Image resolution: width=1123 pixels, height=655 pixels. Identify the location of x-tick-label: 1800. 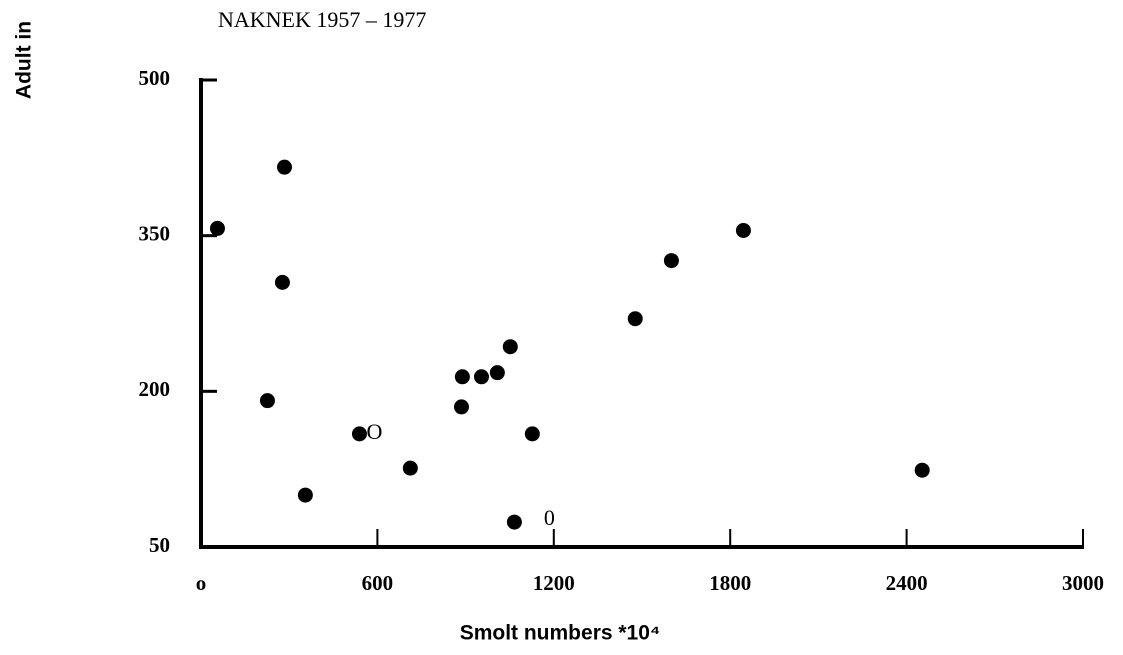
(730, 583).